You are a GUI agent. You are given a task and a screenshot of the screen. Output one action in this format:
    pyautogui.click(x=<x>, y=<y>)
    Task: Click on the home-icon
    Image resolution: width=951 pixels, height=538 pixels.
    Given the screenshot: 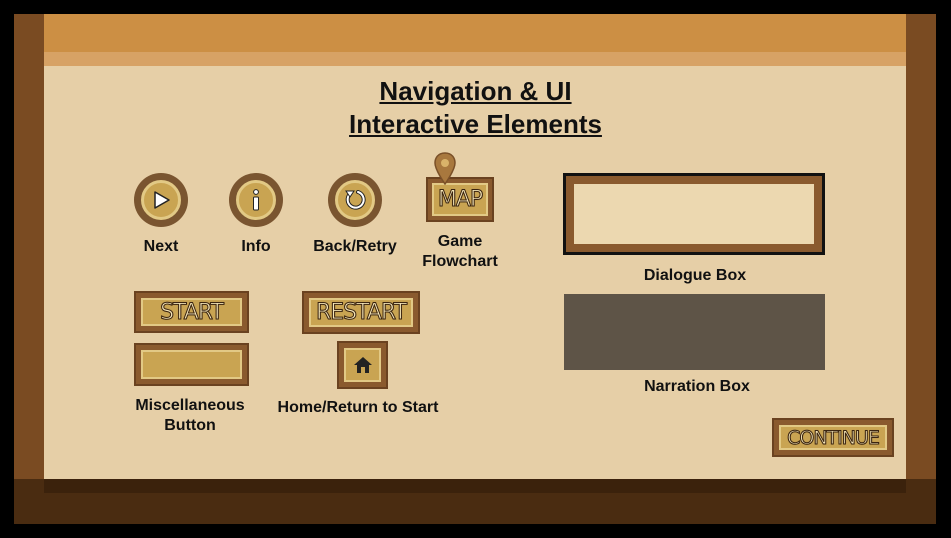 What is the action you would take?
    pyautogui.click(x=362, y=365)
    